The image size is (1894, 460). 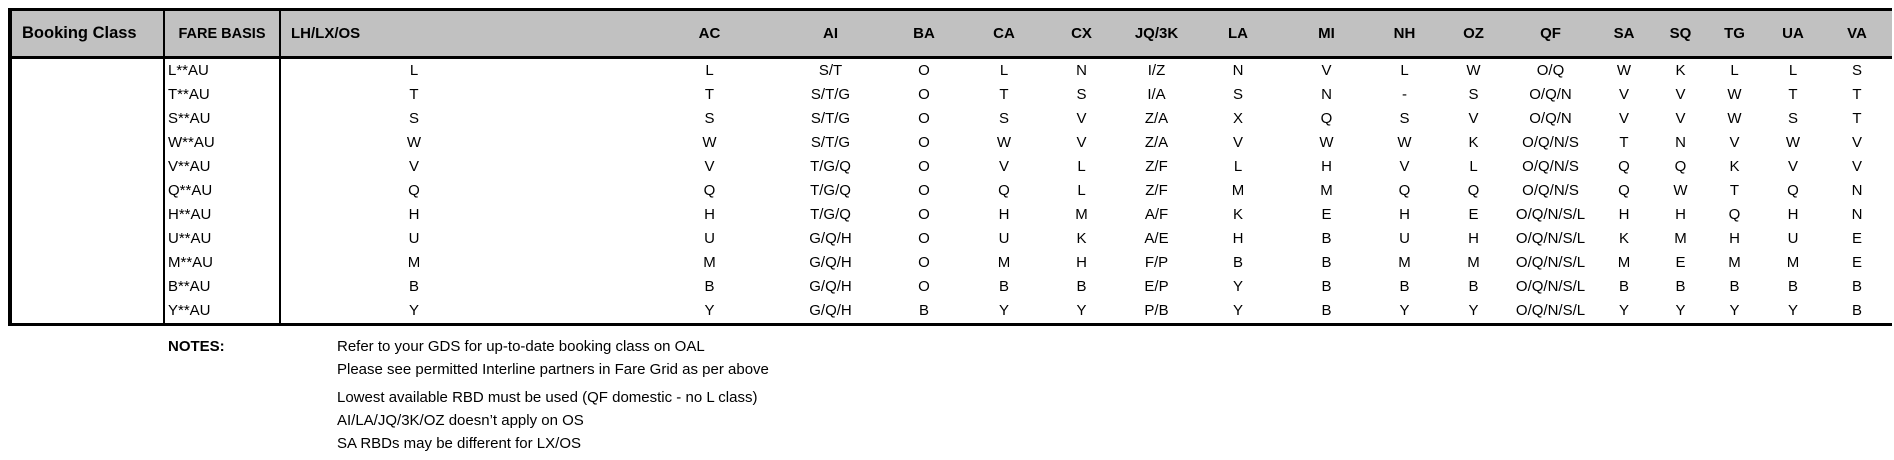 I want to click on fare-basis-cell: W**AU, so click(x=222, y=143).